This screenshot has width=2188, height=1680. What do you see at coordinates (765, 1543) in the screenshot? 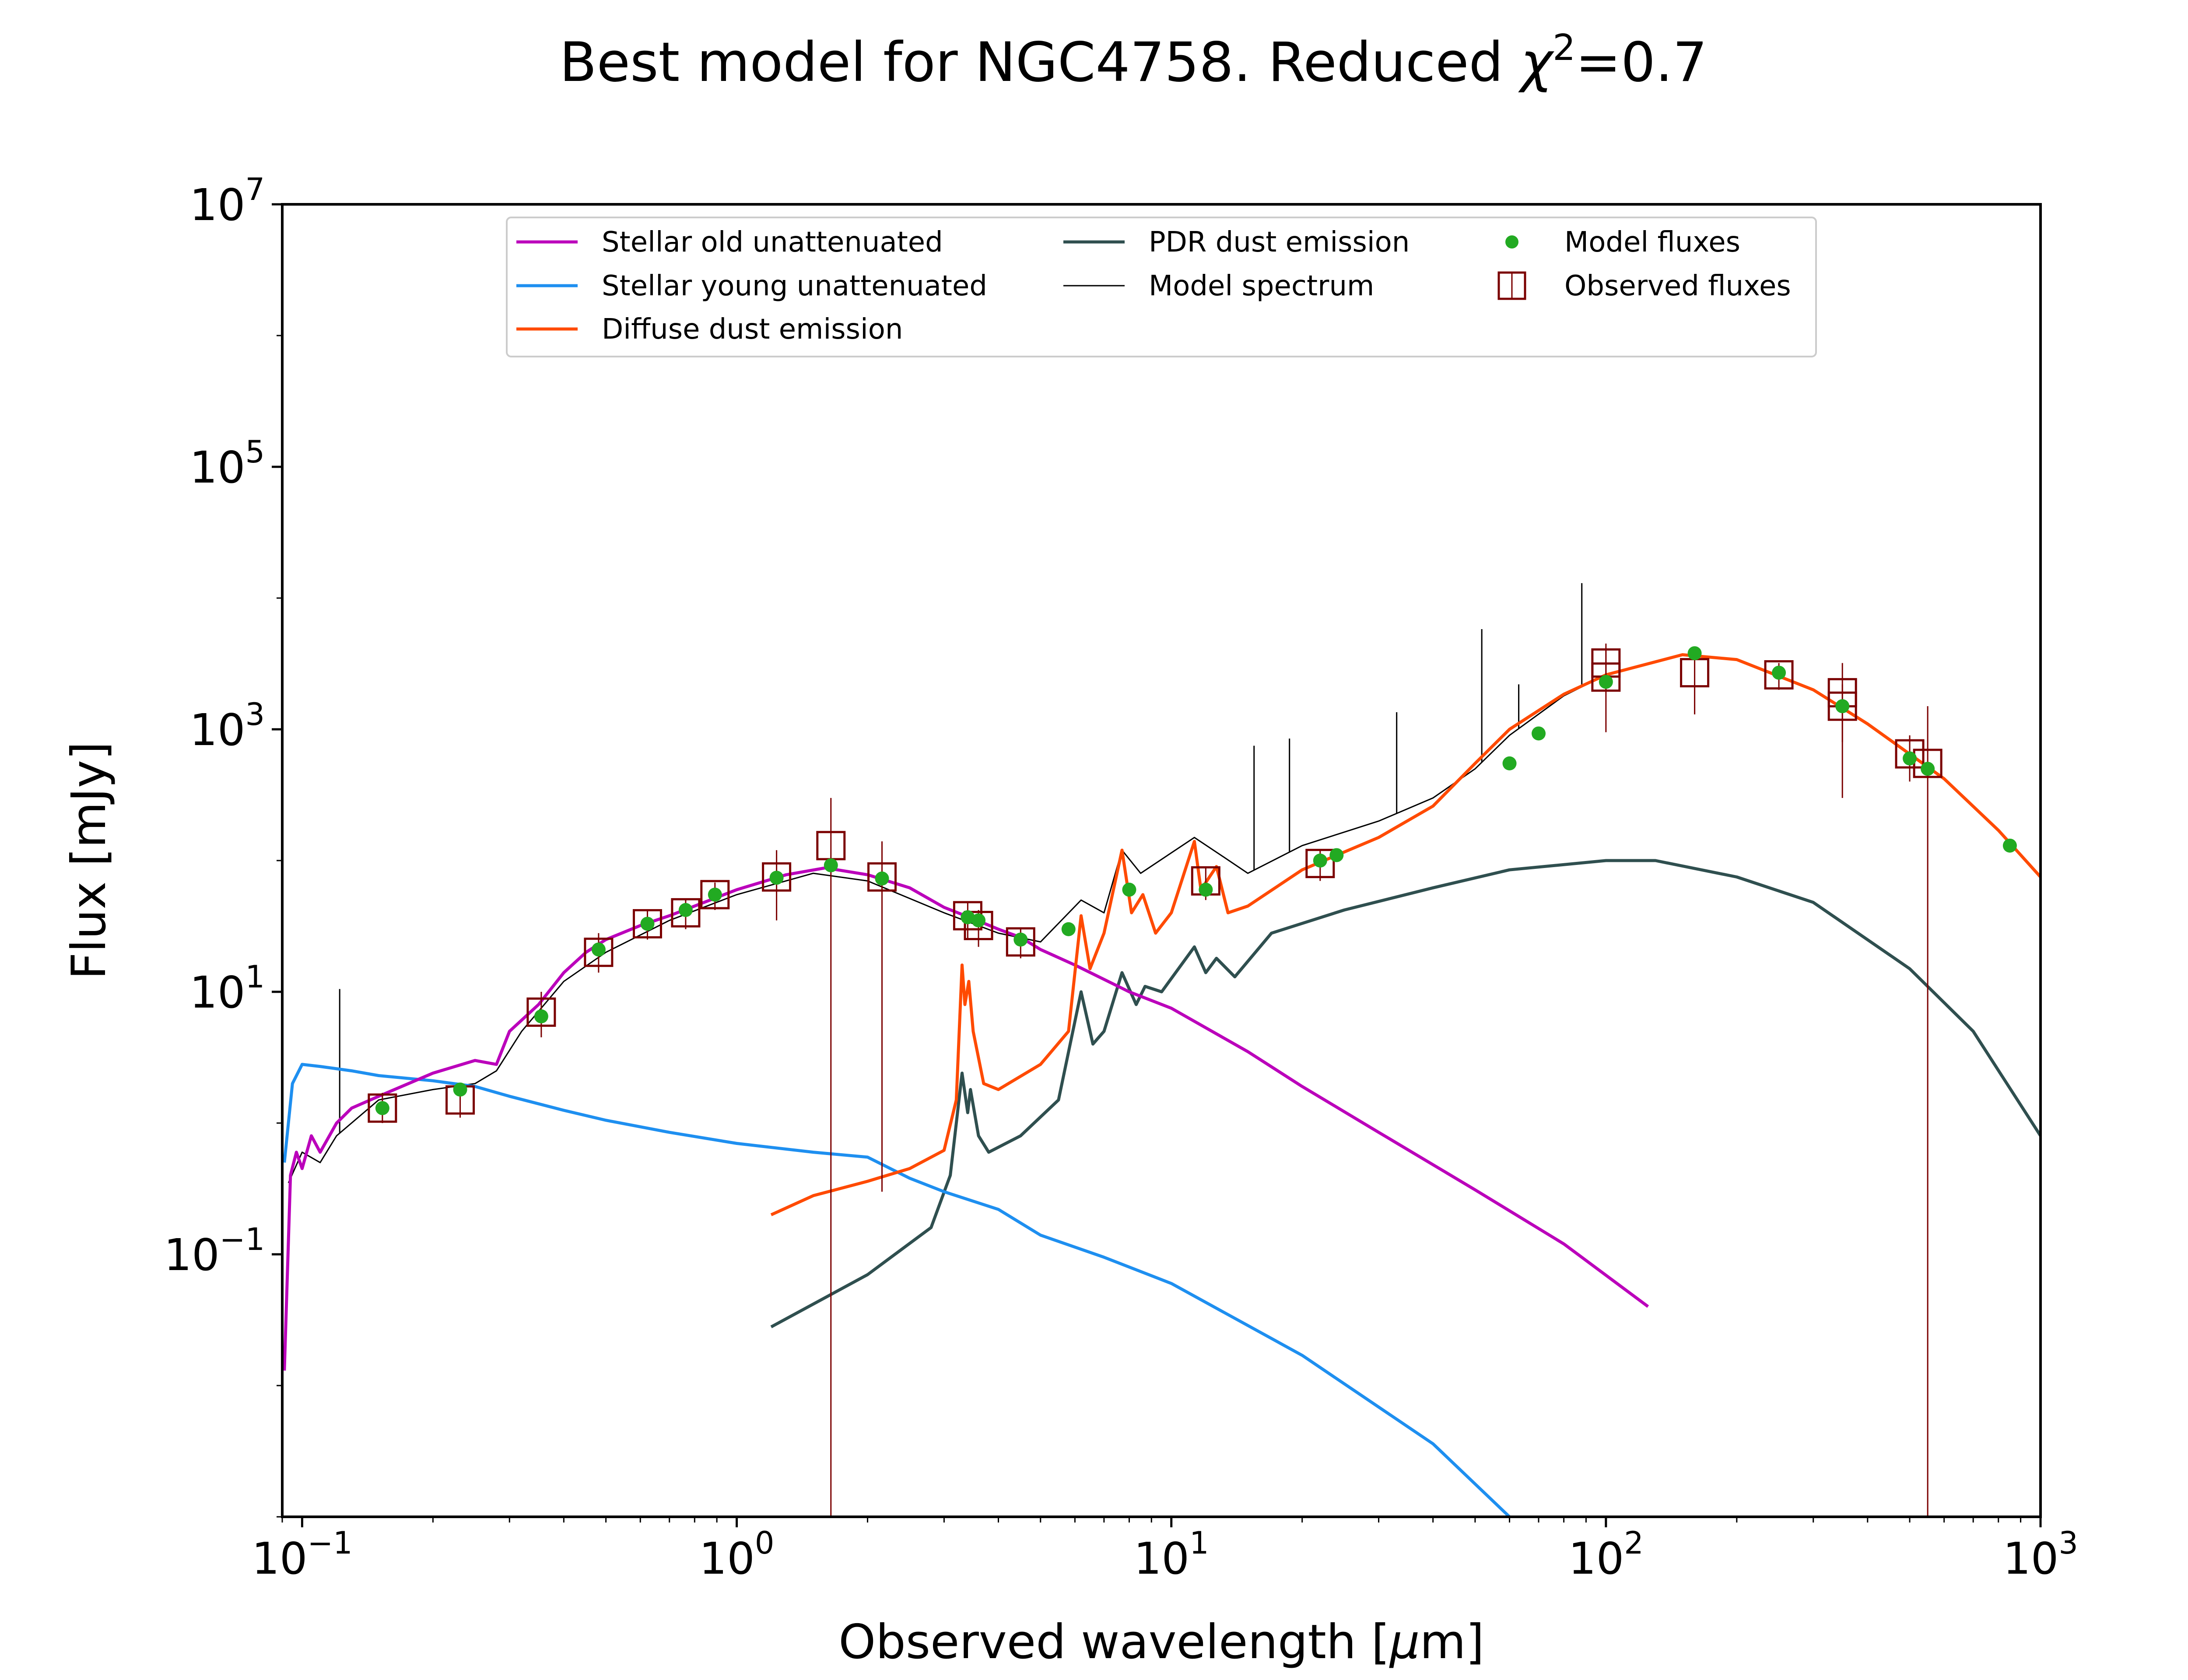
I see `x-tick-label-exponent: 0` at bounding box center [765, 1543].